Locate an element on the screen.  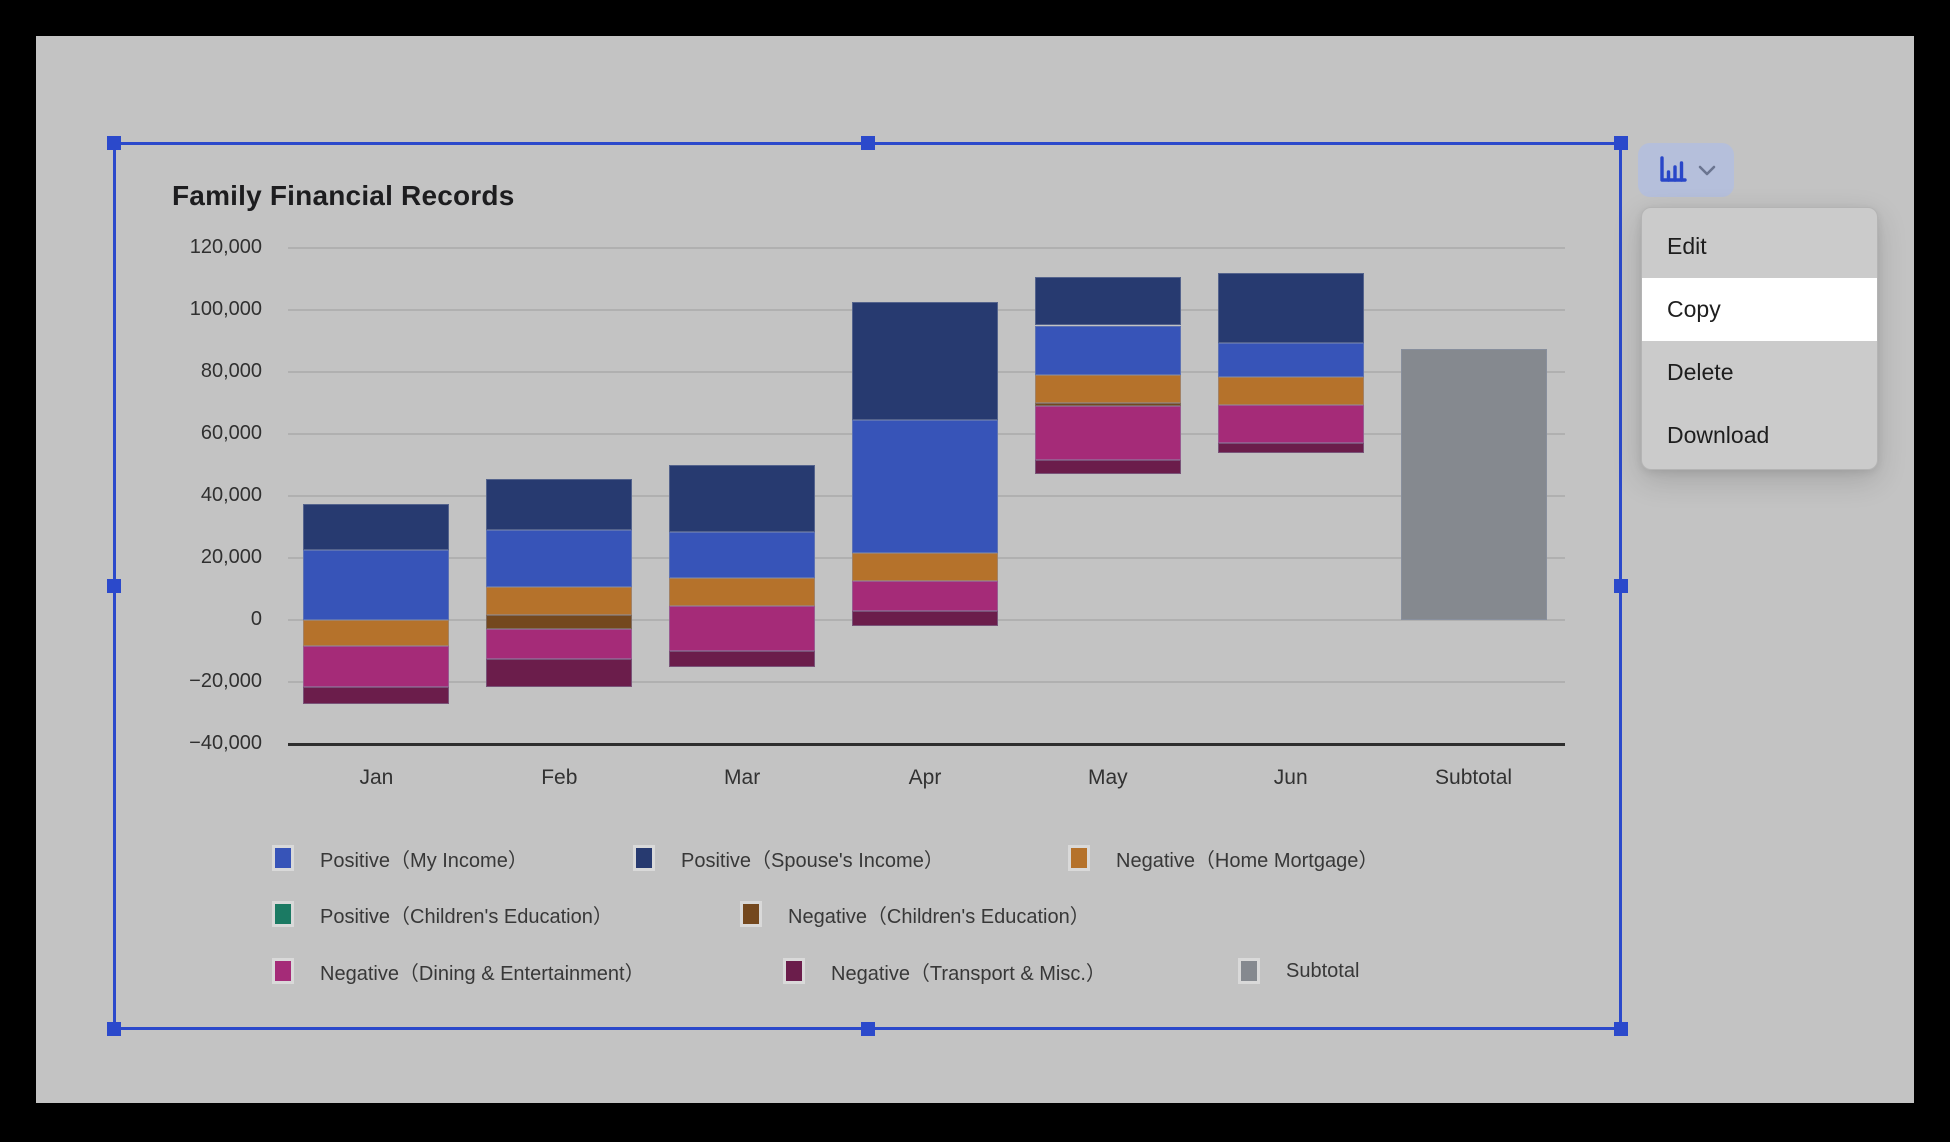
menu-item-download: Download is located at coordinates (1718, 435).